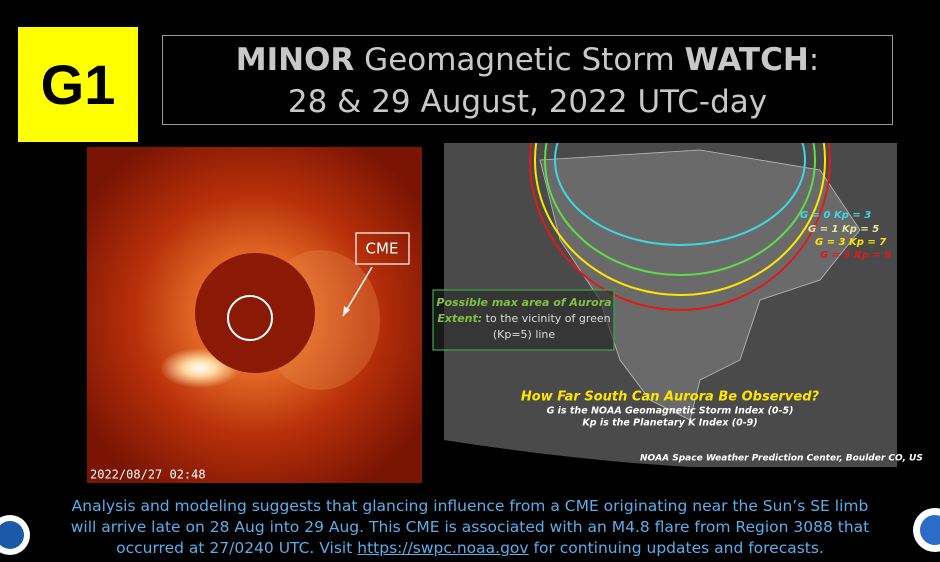 This screenshot has width=940, height=562. I want to click on storm-badge: G1, so click(78, 84).